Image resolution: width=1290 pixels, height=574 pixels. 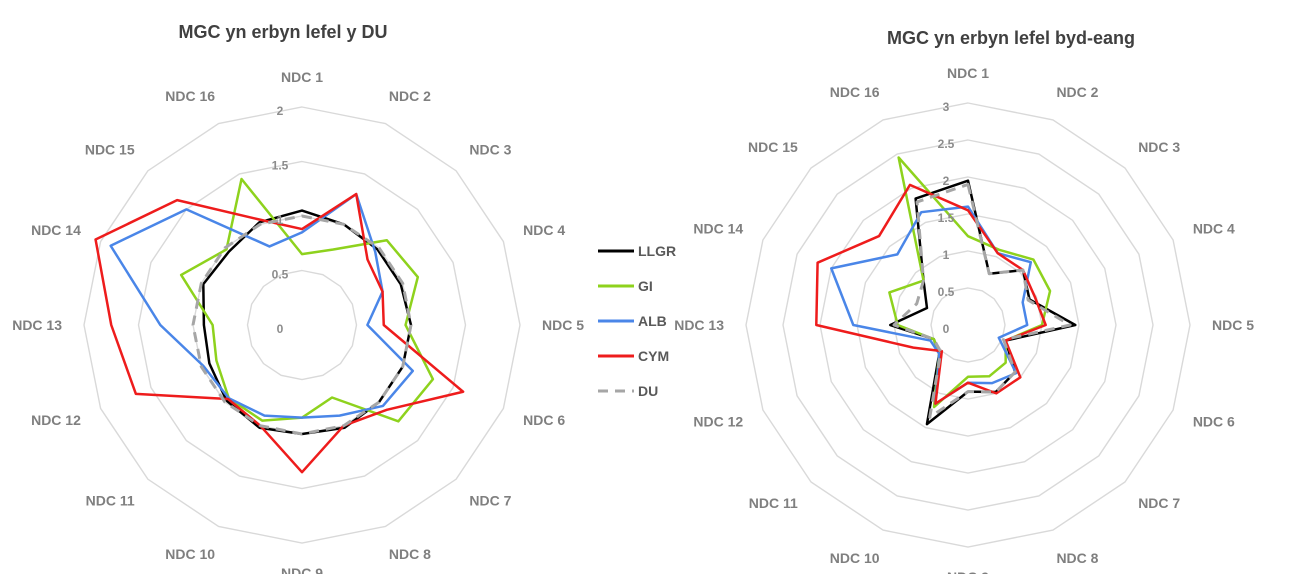 What do you see at coordinates (1011, 38) in the screenshot?
I see `chart-title: MGC yn erbyn lefel byd-eang` at bounding box center [1011, 38].